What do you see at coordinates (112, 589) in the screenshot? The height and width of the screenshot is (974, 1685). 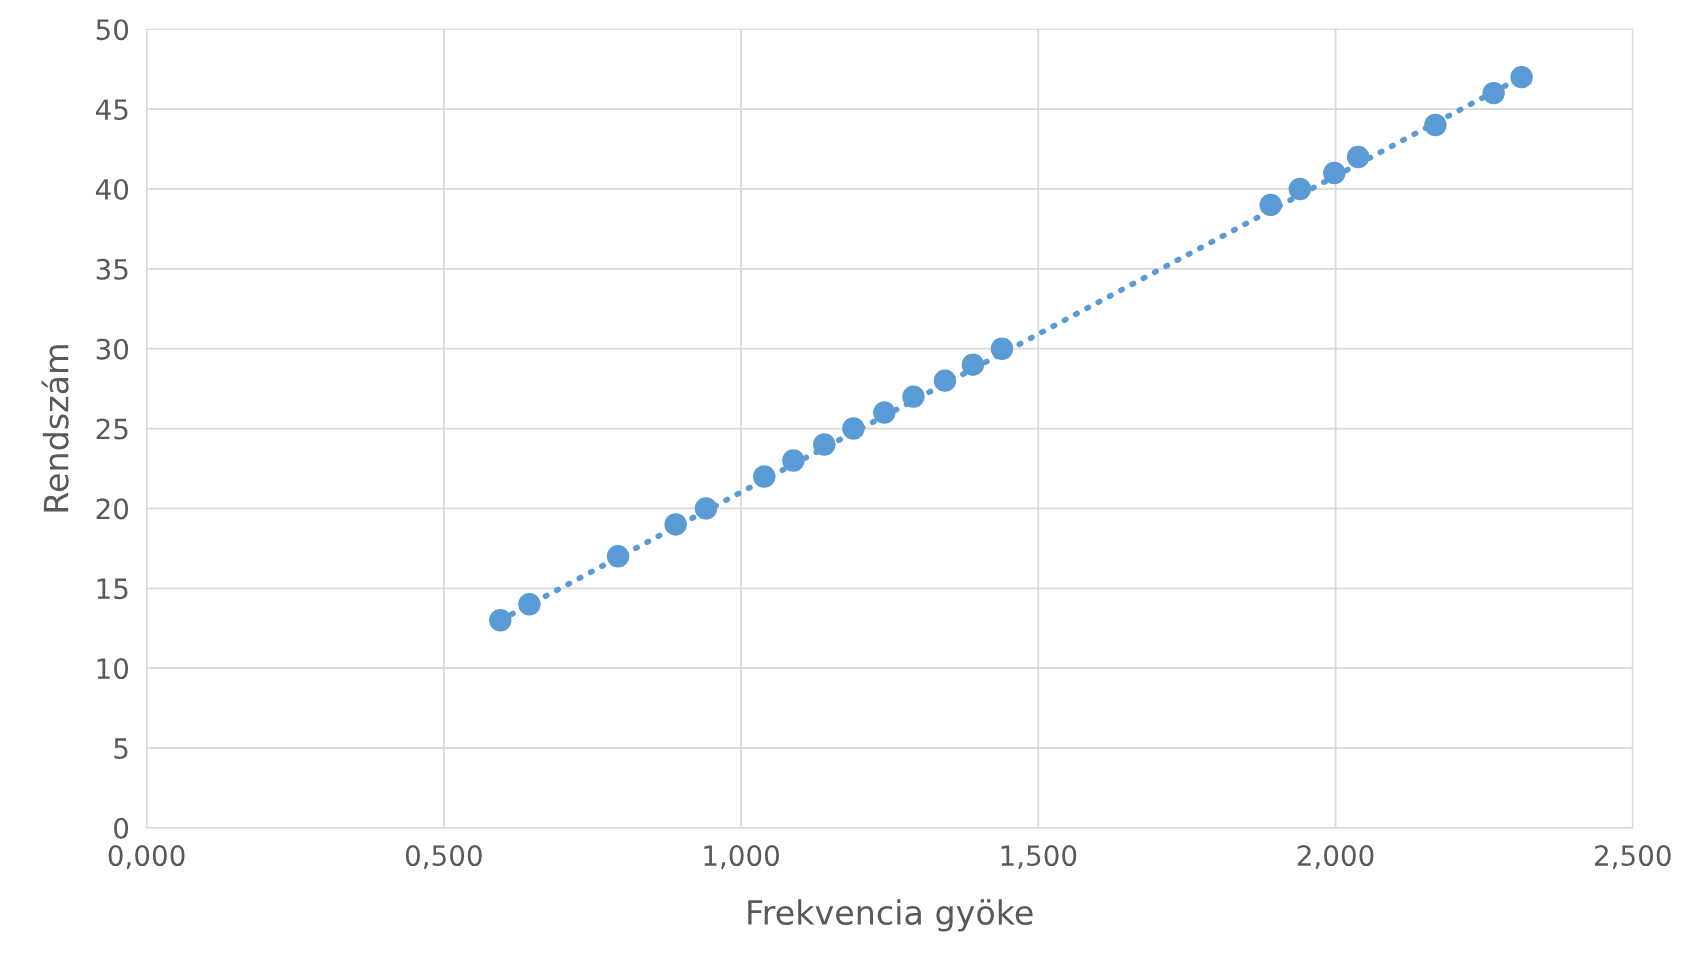 I see `y-tick-label: 15` at bounding box center [112, 589].